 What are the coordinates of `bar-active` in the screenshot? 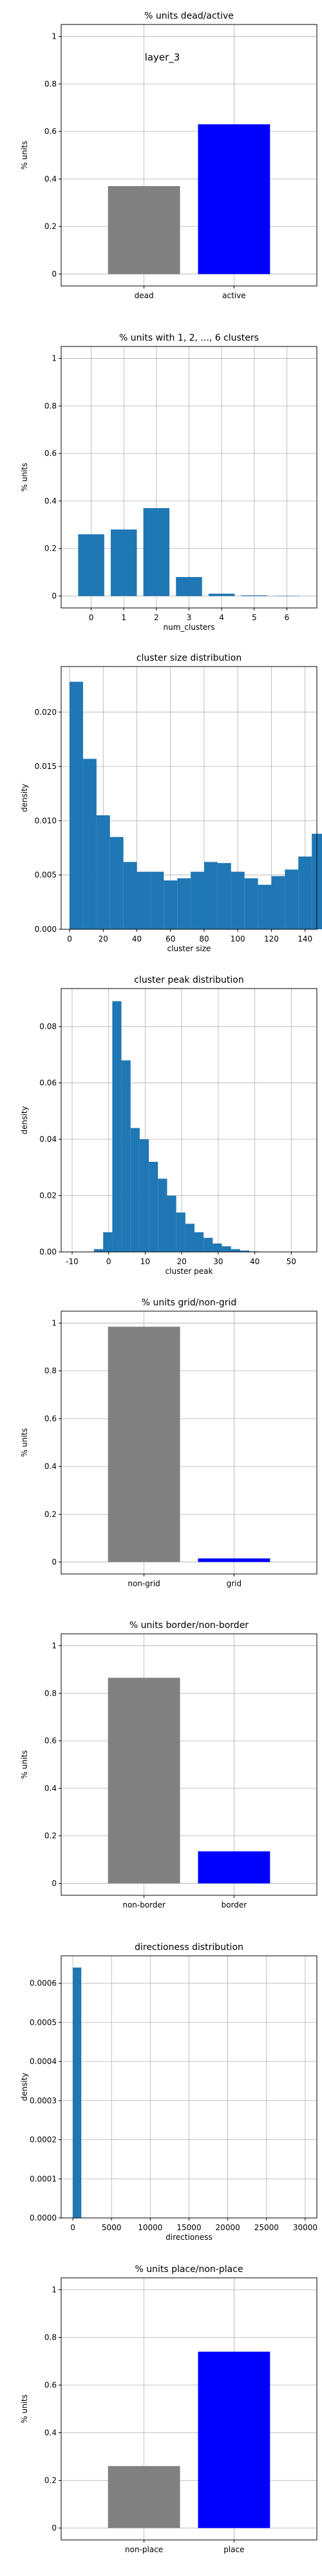 It's located at (234, 199).